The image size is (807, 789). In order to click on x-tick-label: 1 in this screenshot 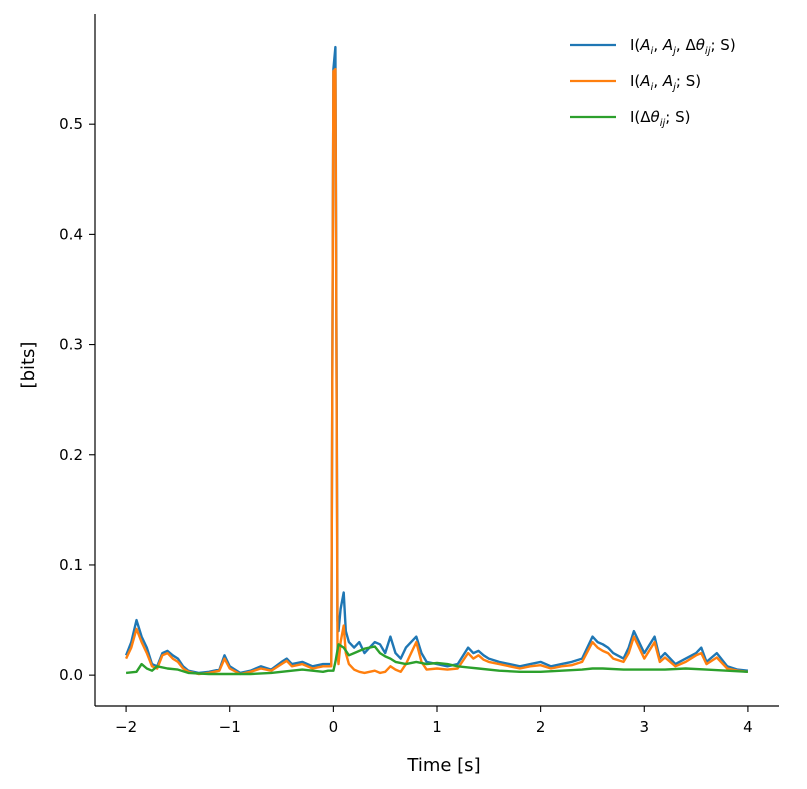, I will do `click(437, 727)`.